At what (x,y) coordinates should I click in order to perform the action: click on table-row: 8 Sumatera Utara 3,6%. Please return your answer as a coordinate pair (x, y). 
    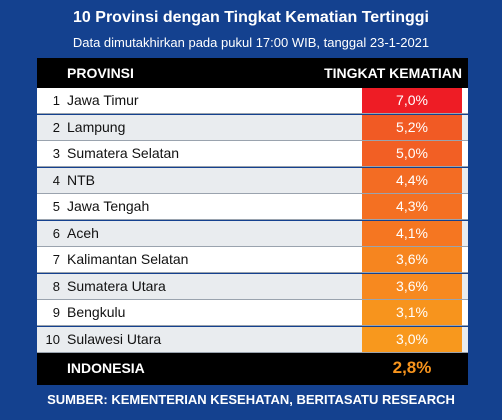
    Looking at the image, I should click on (252, 286).